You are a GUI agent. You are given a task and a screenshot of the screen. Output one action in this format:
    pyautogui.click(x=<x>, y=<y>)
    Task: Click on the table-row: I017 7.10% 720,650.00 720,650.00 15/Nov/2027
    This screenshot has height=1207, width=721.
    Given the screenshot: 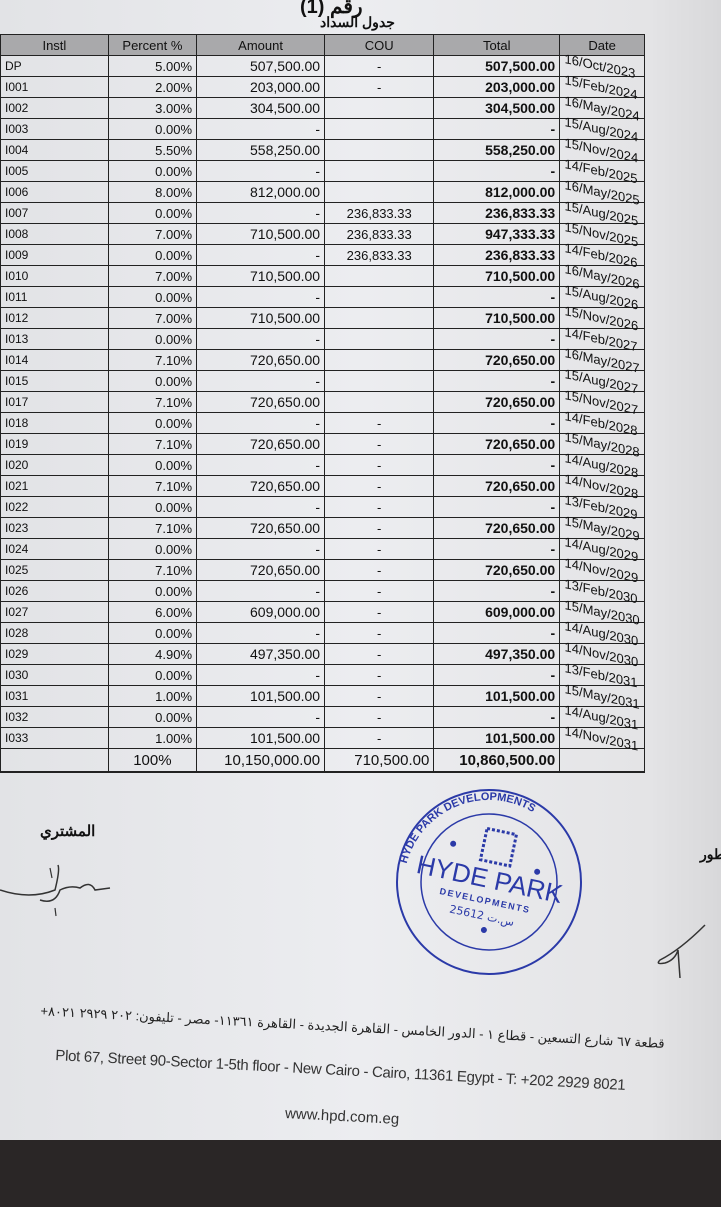 What is the action you would take?
    pyautogui.click(x=322, y=402)
    